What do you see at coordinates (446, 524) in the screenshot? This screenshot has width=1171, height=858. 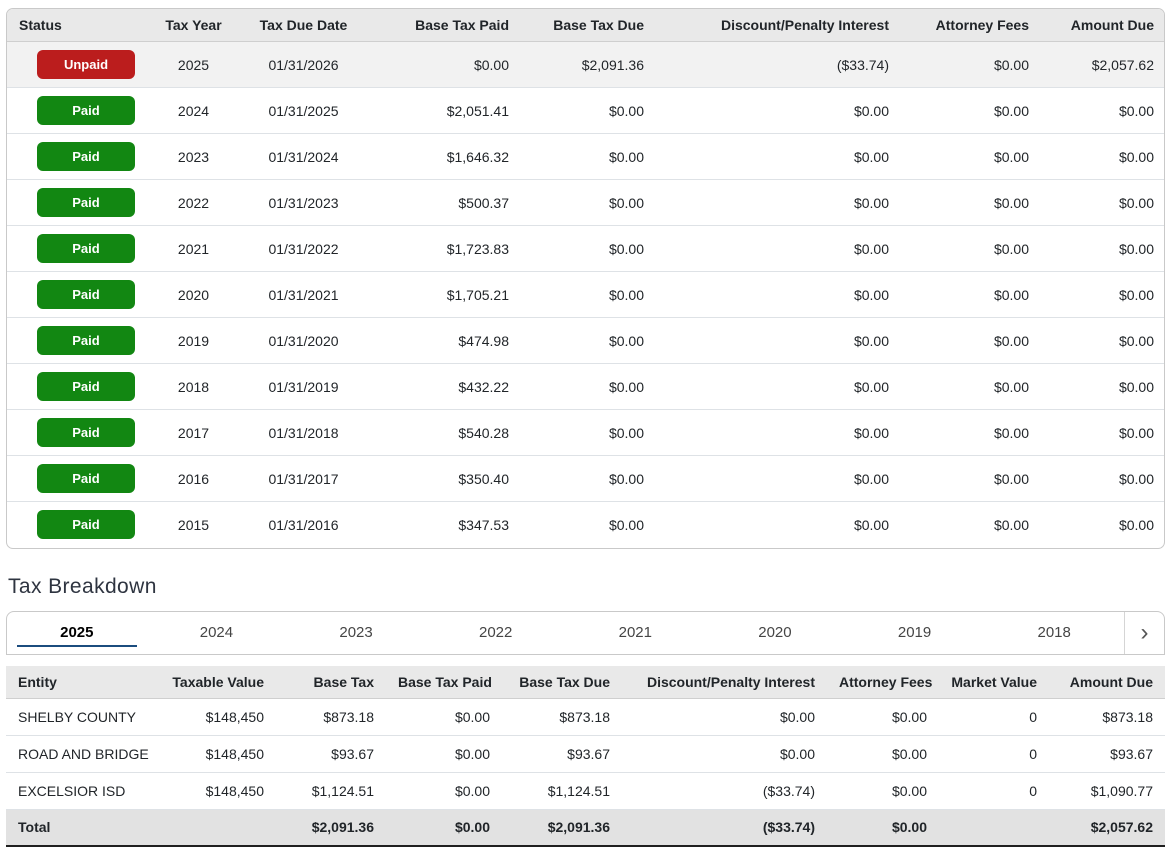 I see `base-tax-paid-cell: $347.53` at bounding box center [446, 524].